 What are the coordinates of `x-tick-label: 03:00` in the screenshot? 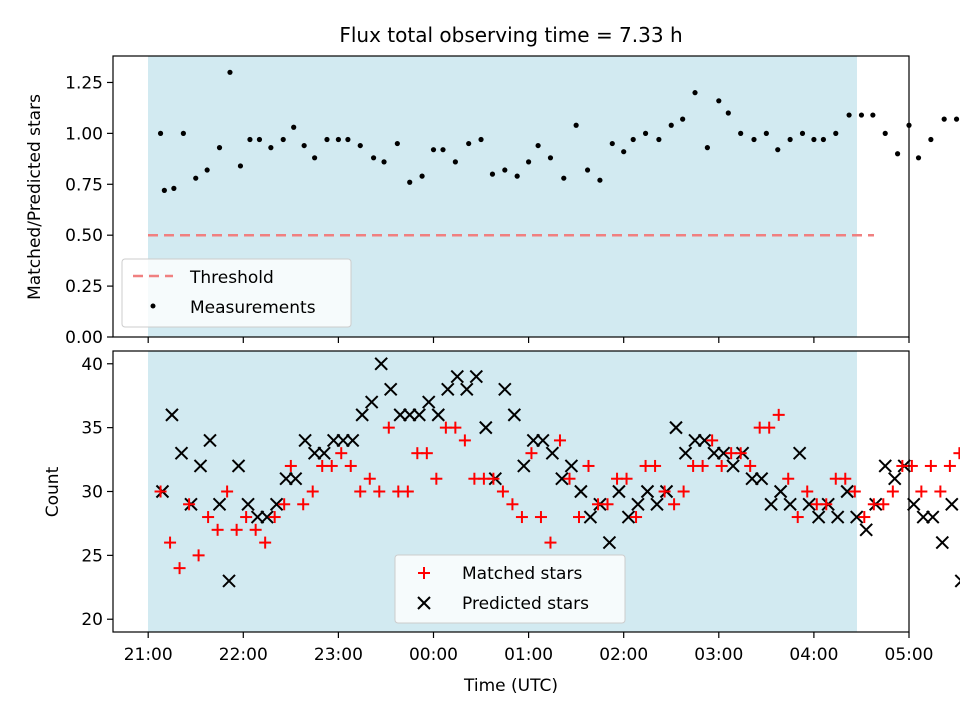 It's located at (718, 655).